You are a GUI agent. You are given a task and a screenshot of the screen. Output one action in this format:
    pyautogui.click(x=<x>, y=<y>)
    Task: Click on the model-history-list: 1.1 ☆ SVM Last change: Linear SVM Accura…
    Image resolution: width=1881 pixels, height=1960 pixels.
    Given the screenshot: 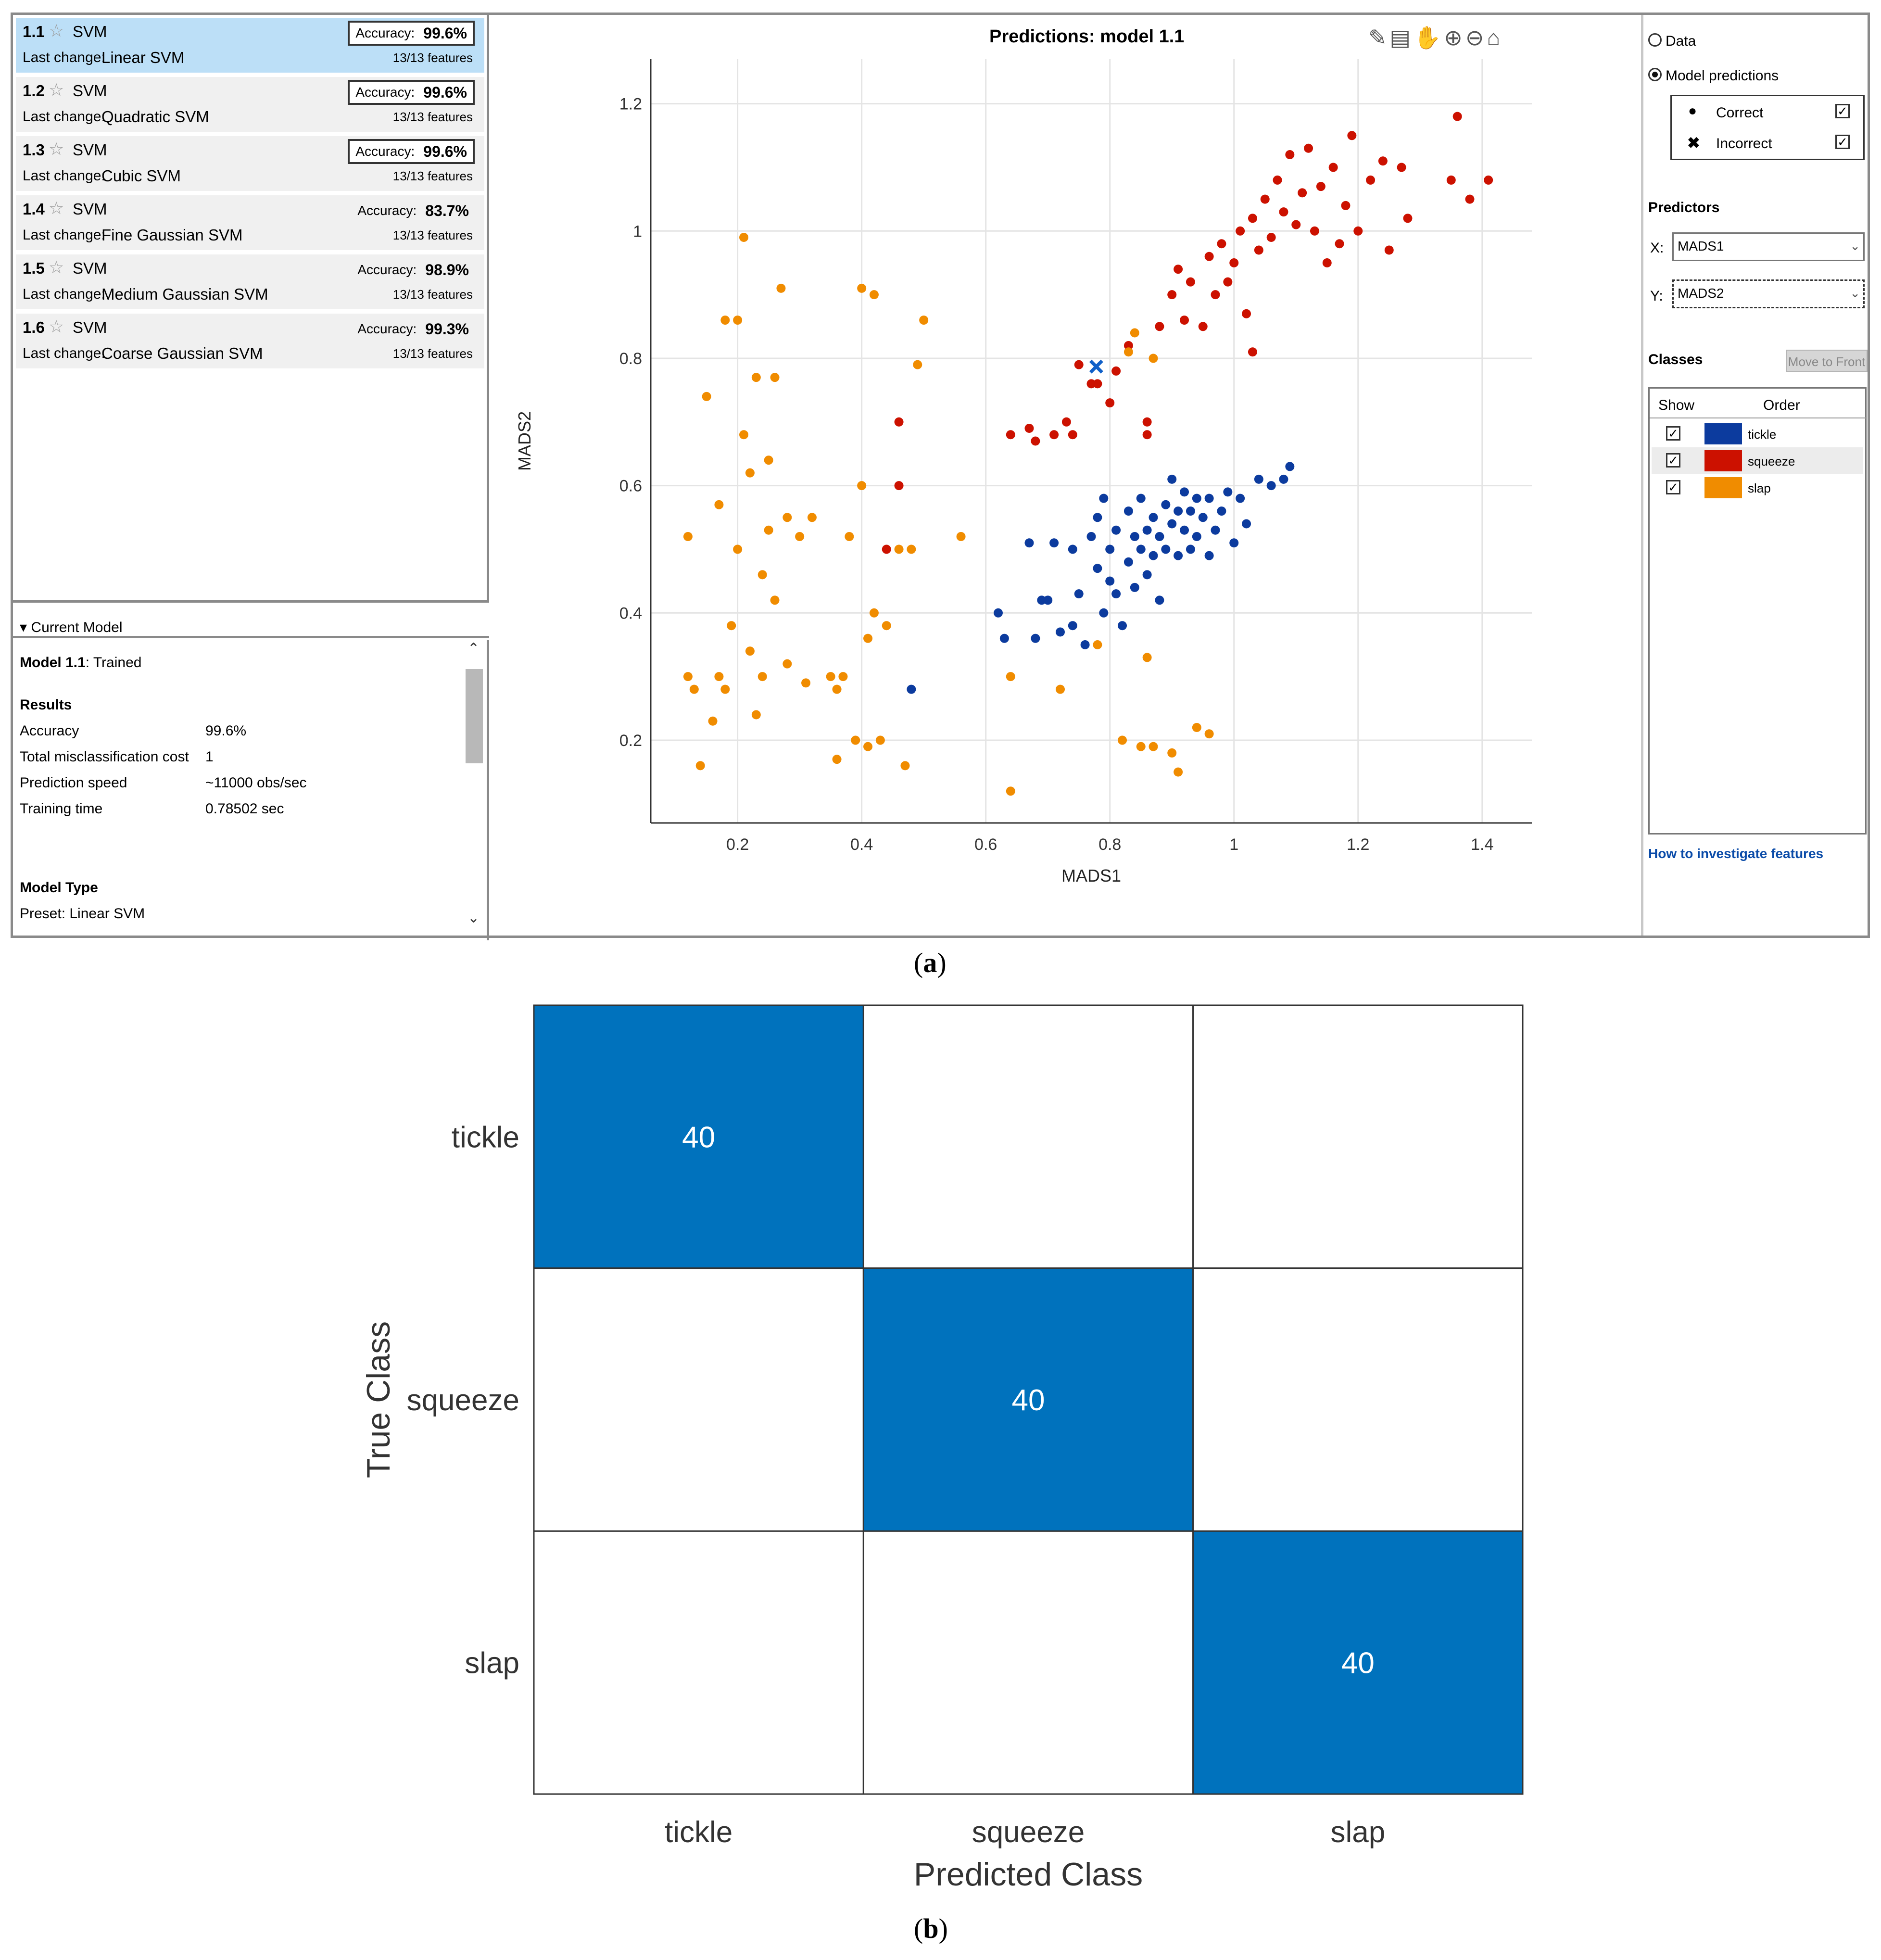 What is the action you would take?
    pyautogui.click(x=251, y=309)
    